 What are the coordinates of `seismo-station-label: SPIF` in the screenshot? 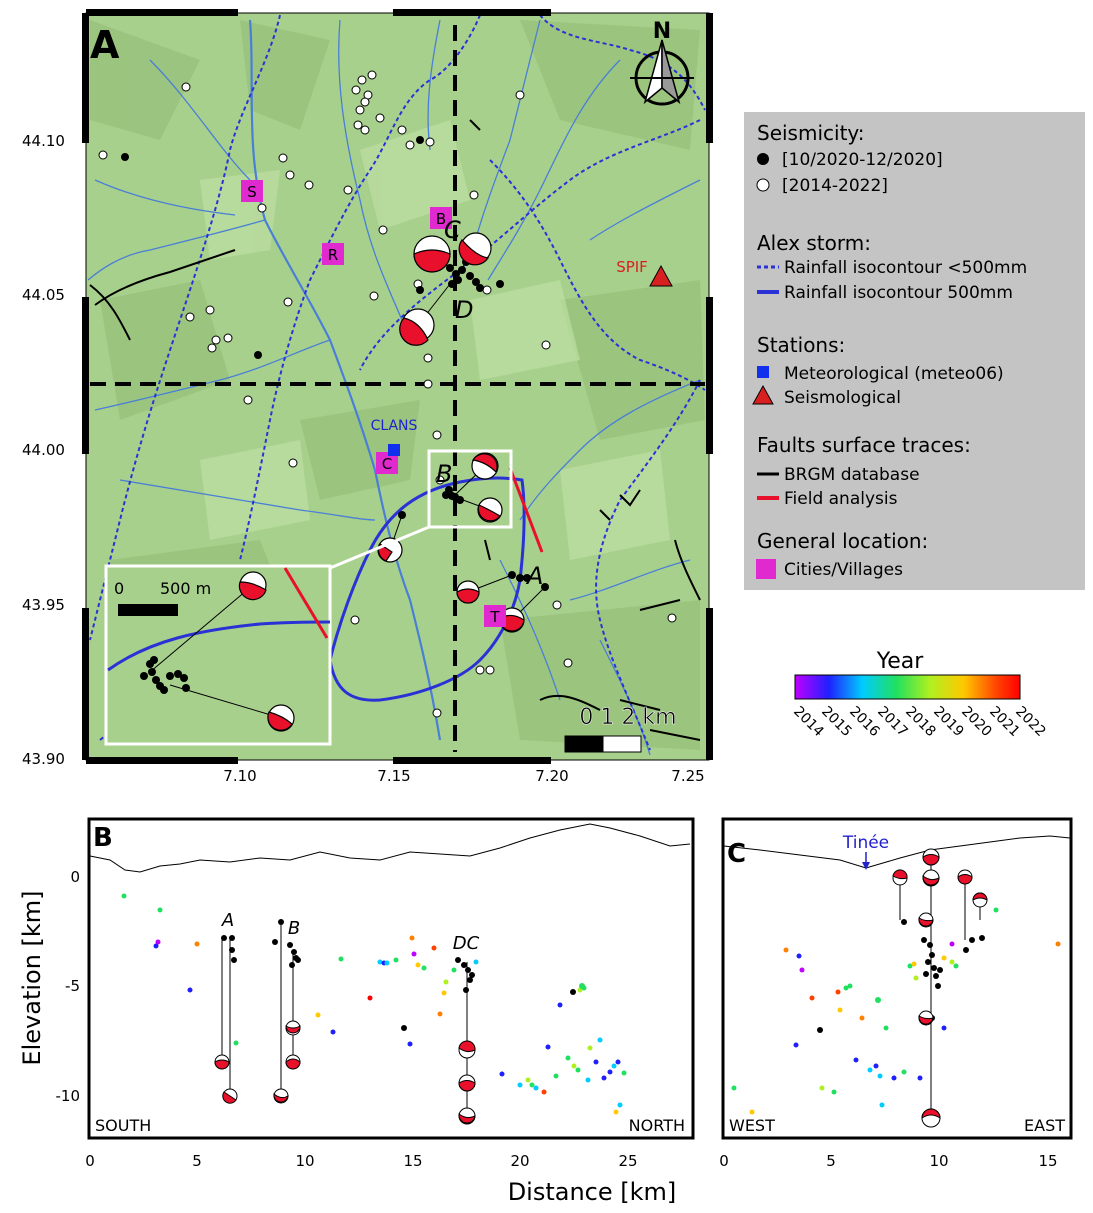 It's located at (632, 267).